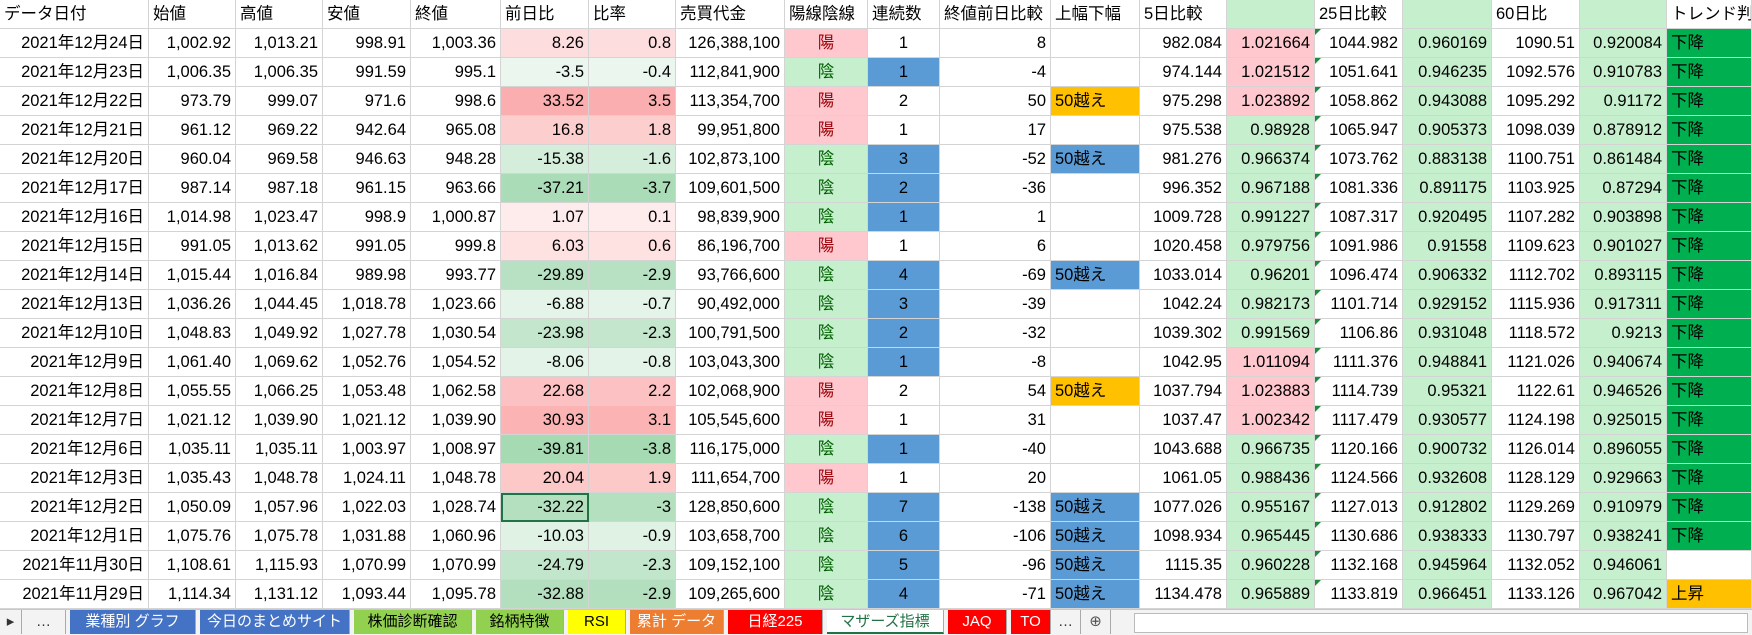  Describe the element at coordinates (995, 565) in the screenshot. I see `table-cell: -96` at that location.